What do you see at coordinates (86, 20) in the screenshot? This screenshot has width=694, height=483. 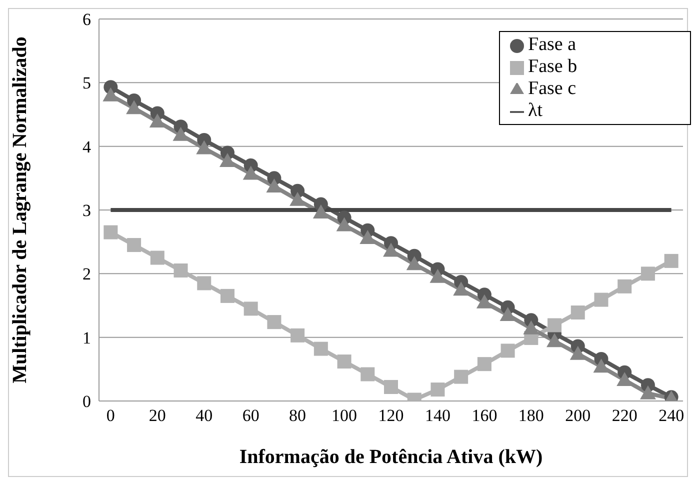 I see `y-tick-label: 6` at bounding box center [86, 20].